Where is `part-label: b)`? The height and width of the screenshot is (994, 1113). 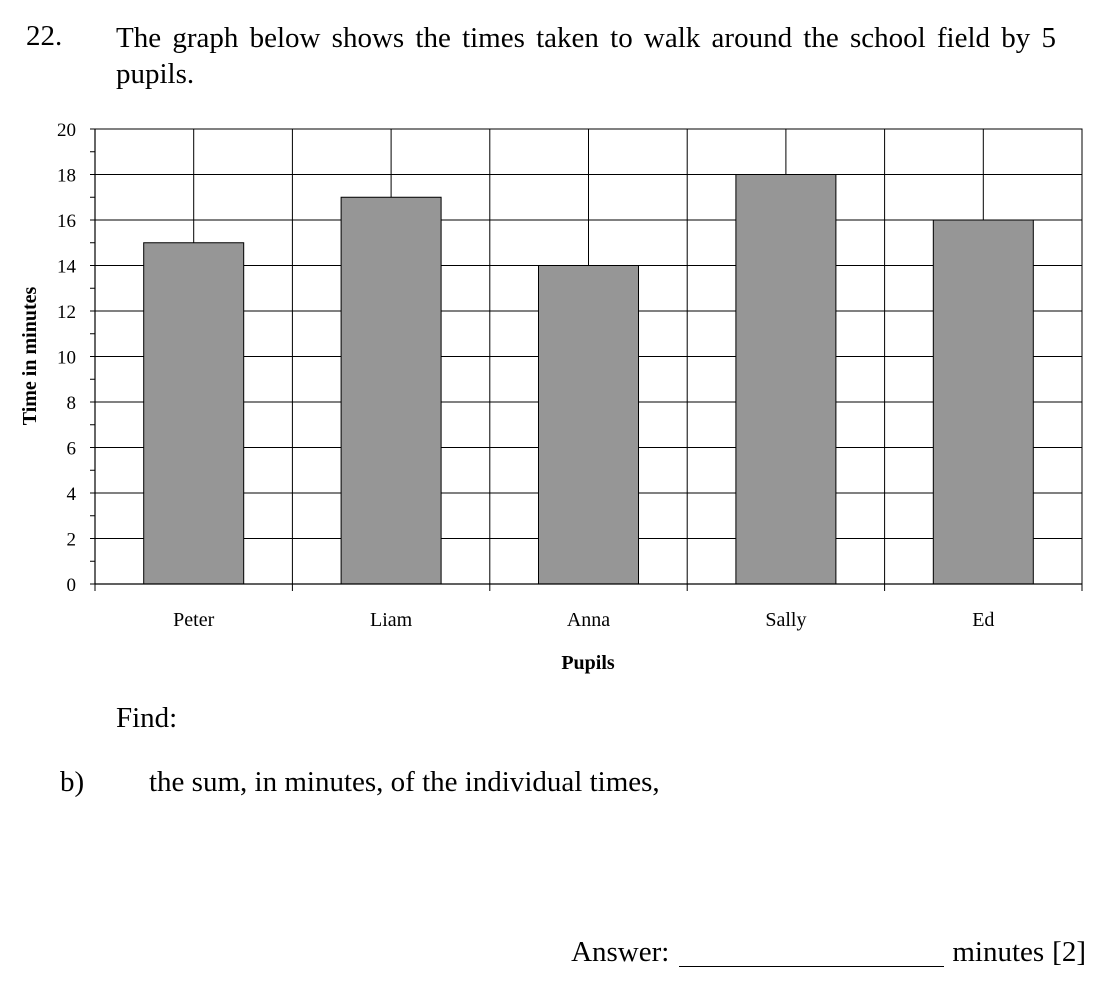 part-label: b) is located at coordinates (72, 782).